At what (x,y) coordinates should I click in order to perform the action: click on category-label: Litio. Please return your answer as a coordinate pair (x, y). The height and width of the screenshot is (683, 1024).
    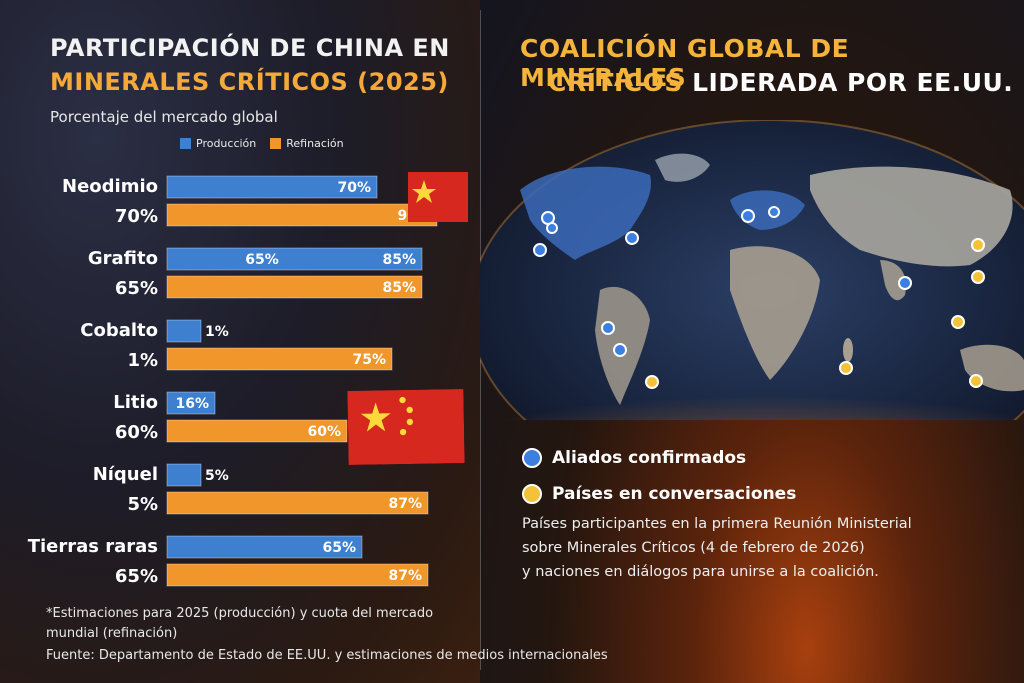
    Looking at the image, I should click on (135, 402).